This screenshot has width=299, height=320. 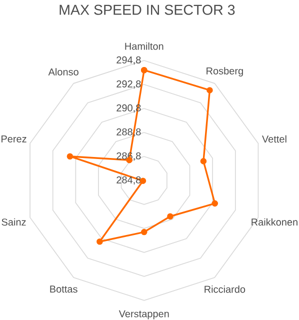 What do you see at coordinates (128, 84) in the screenshot?
I see `y-tick-label: 292,8` at bounding box center [128, 84].